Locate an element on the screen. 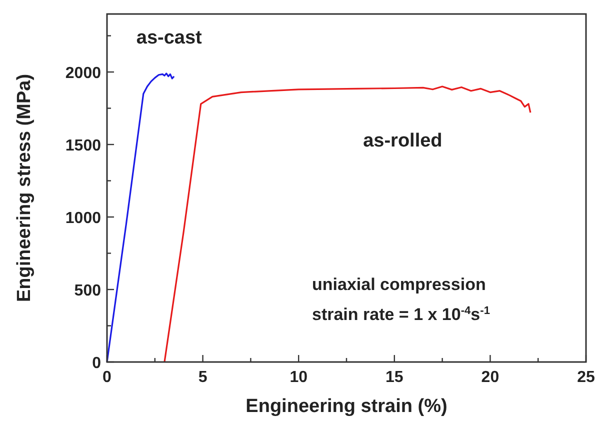  y-tick-label: 0 is located at coordinates (97, 363).